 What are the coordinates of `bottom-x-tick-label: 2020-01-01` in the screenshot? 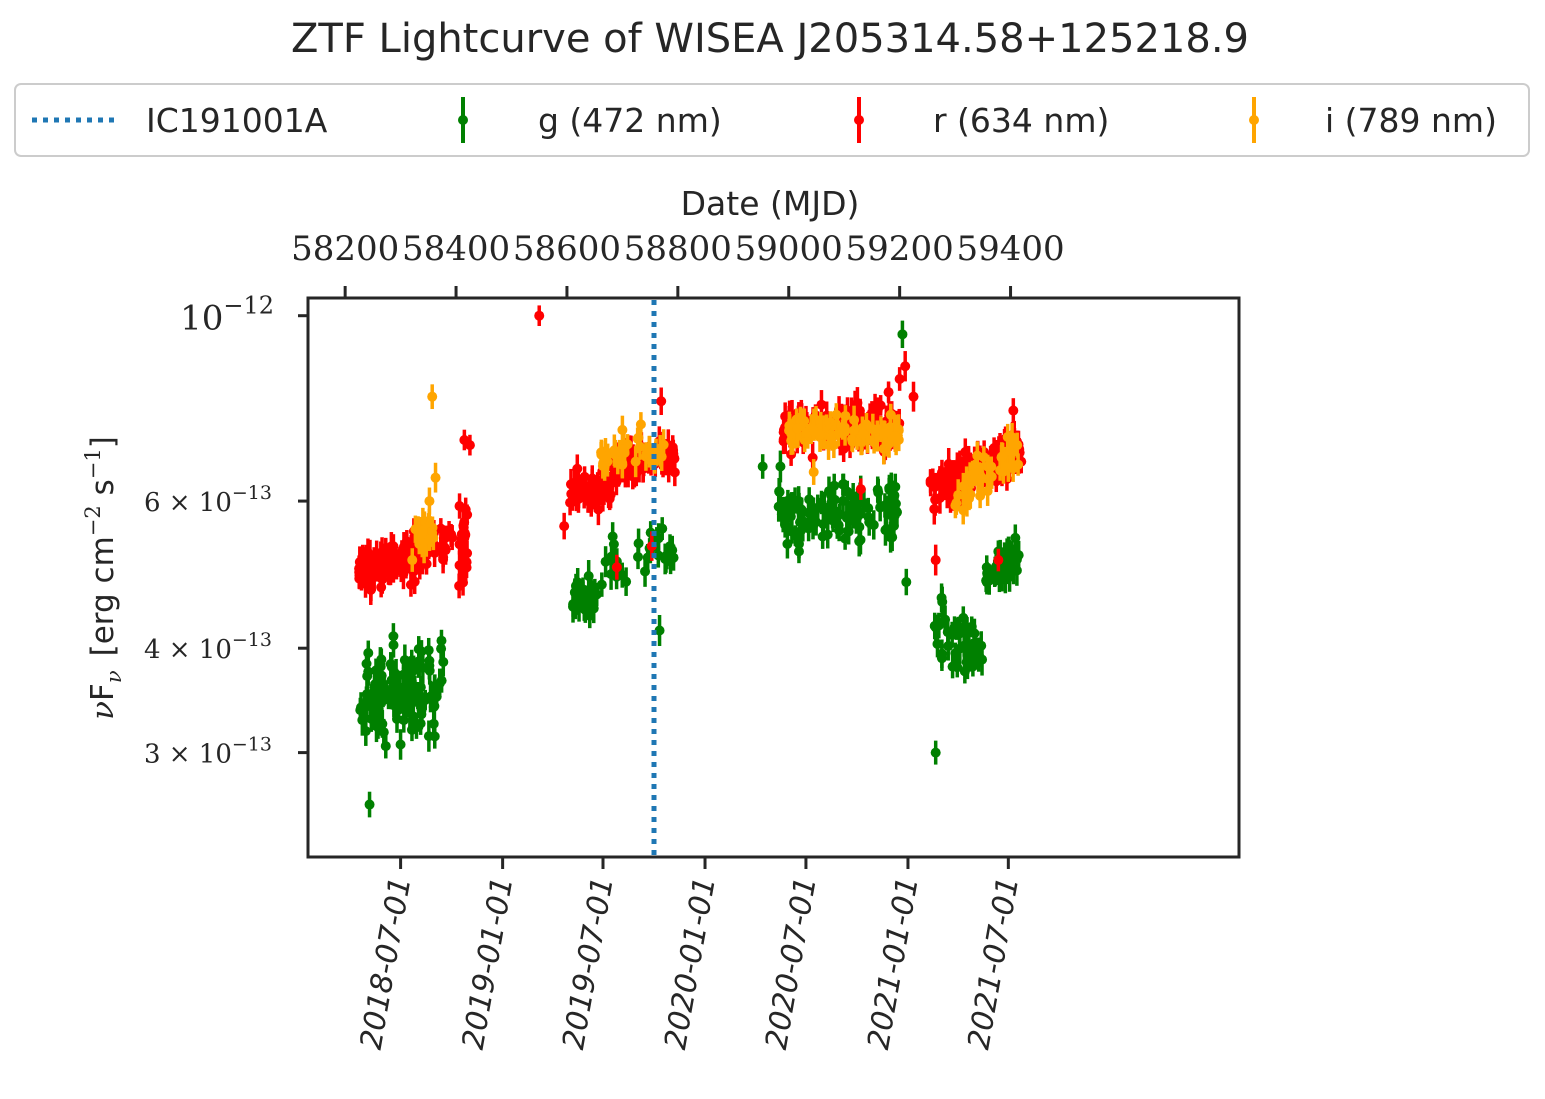 It's located at (690, 963).